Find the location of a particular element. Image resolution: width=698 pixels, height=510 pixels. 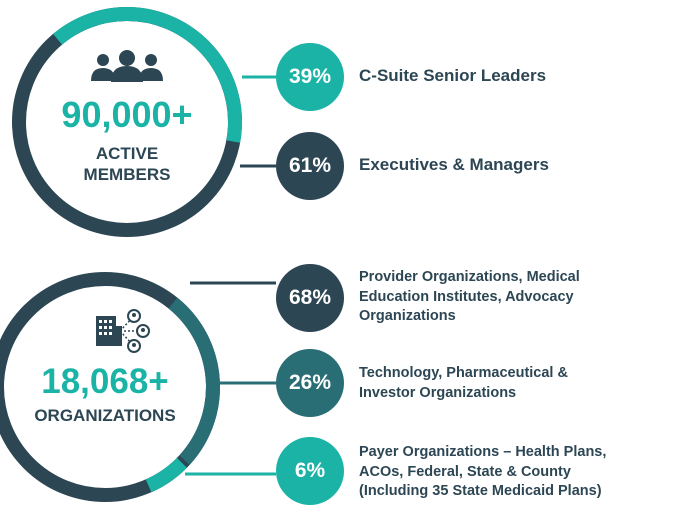

bubble-percent-technology: 26% is located at coordinates (310, 382).